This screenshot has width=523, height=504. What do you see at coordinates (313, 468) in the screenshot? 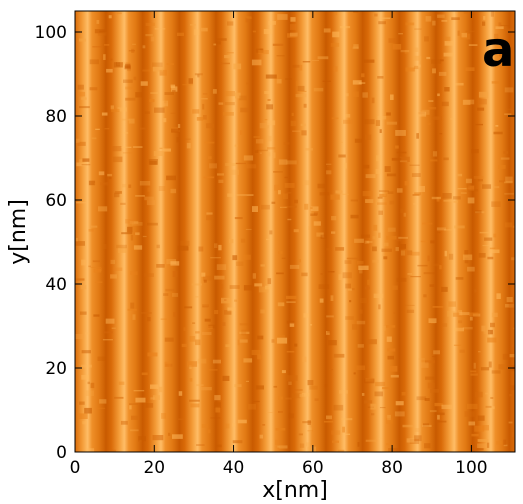
I see `x-tick-label: 60` at bounding box center [313, 468].